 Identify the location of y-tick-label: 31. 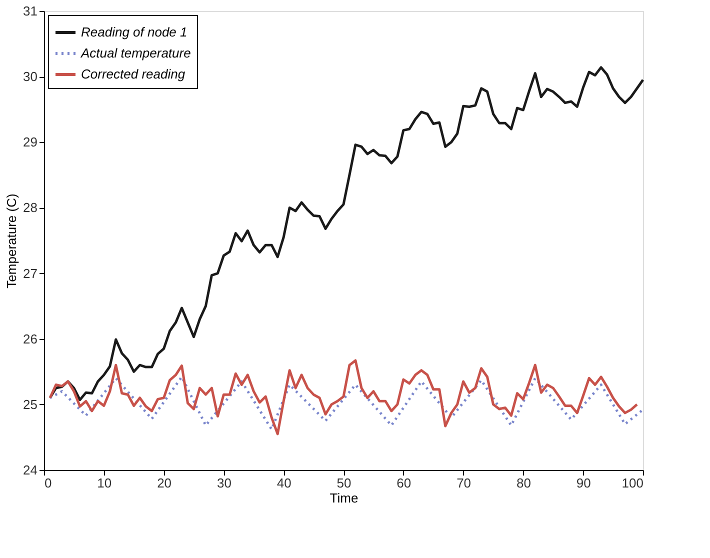
(30, 11).